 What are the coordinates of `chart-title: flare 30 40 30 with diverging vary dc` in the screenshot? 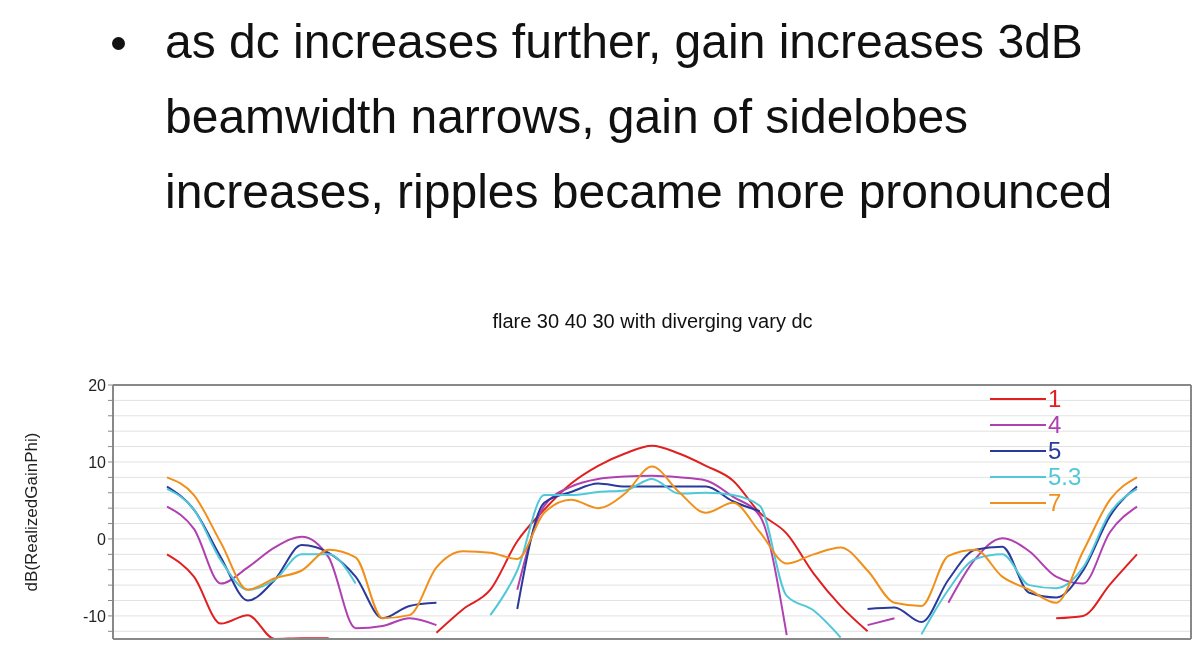 It's located at (652, 321).